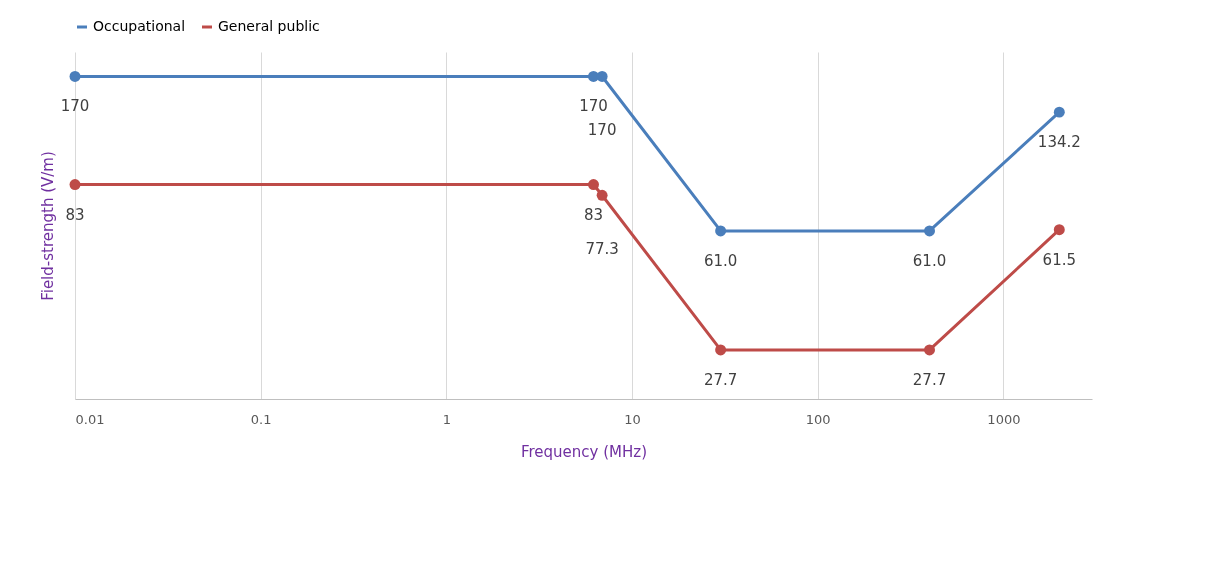 The height and width of the screenshot is (565, 1213). I want to click on x-tick-label: 10, so click(632, 419).